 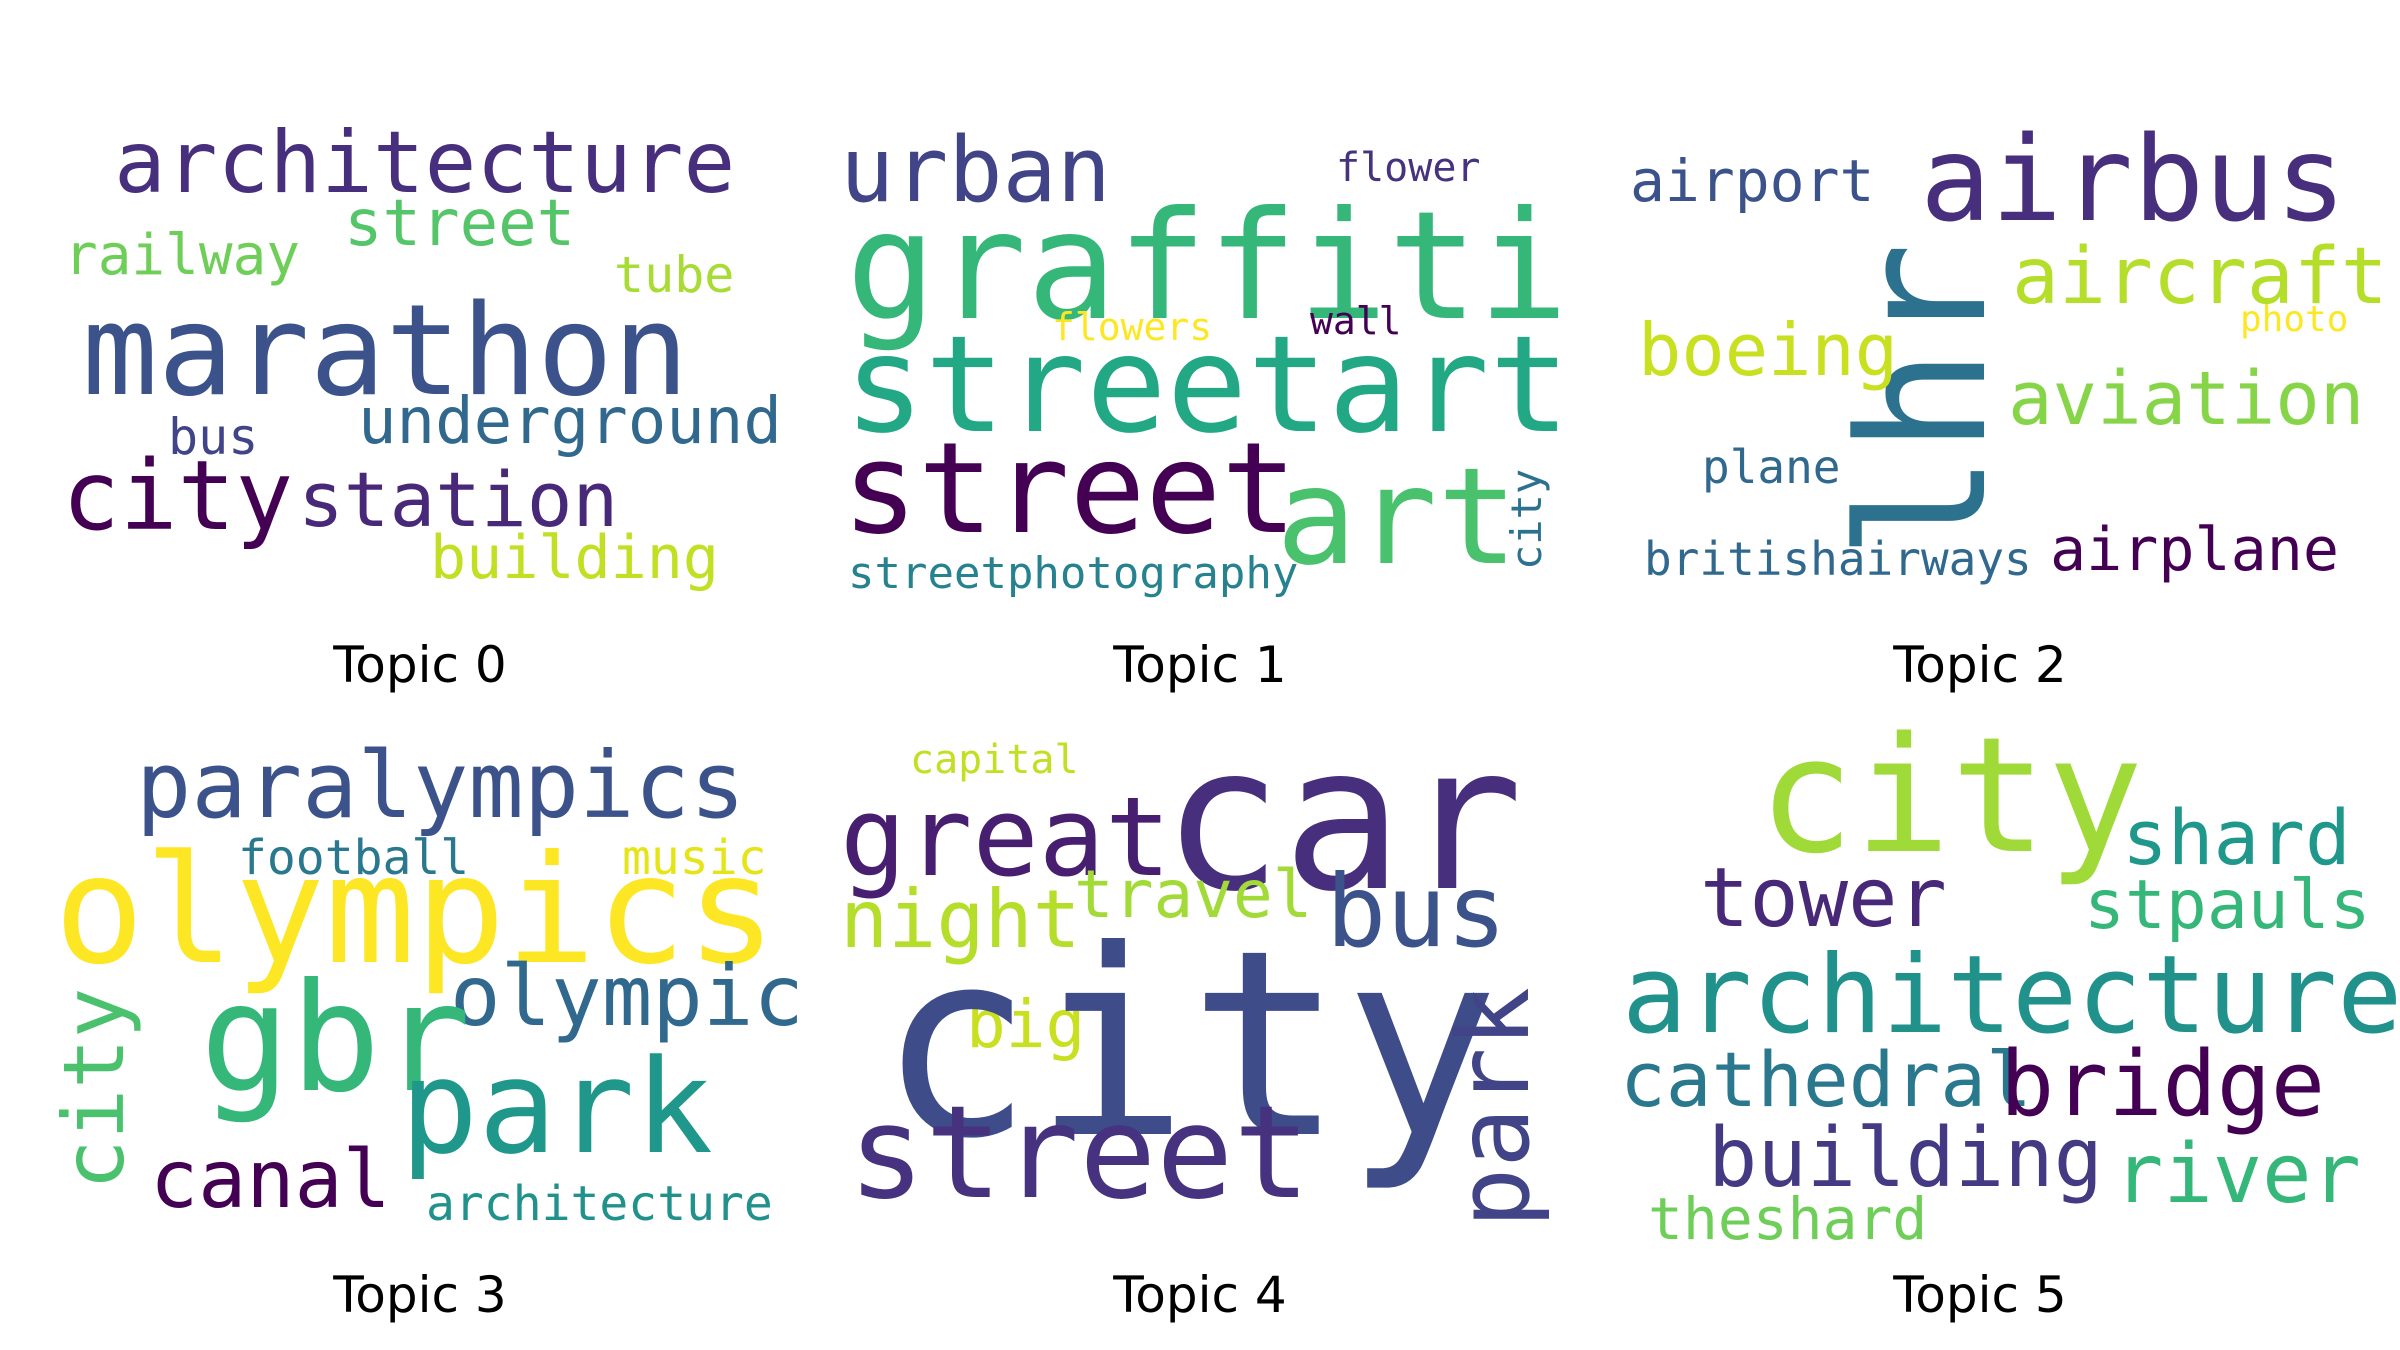 I want to click on topic-5-caption: Topic 5, so click(x=1980, y=1295).